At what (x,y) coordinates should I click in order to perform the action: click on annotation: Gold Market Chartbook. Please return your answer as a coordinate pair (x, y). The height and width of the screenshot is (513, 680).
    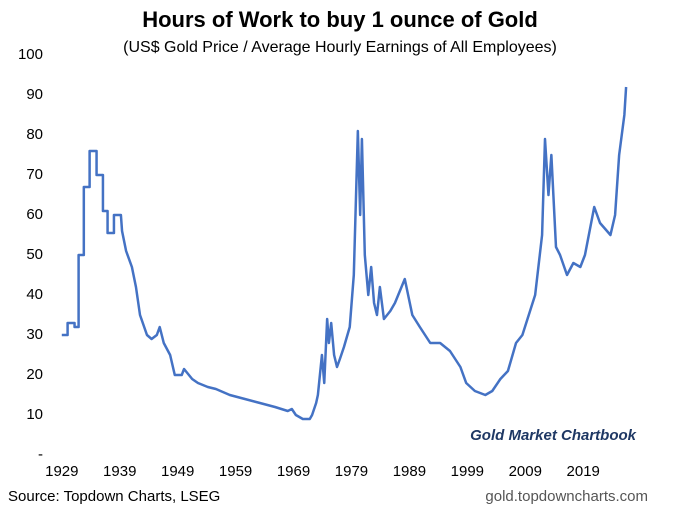
    Looking at the image, I should click on (553, 435).